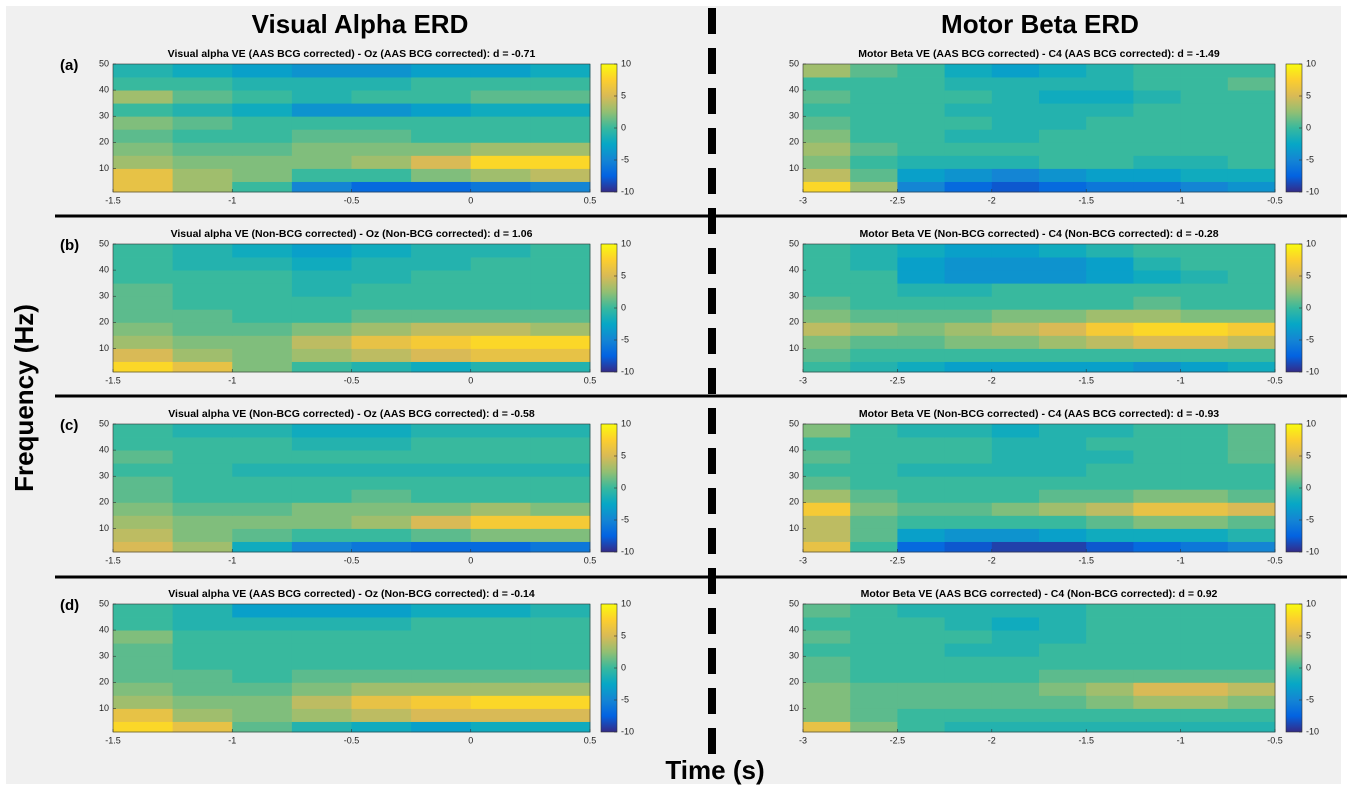  I want to click on x-tick-label: 0, so click(470, 740).